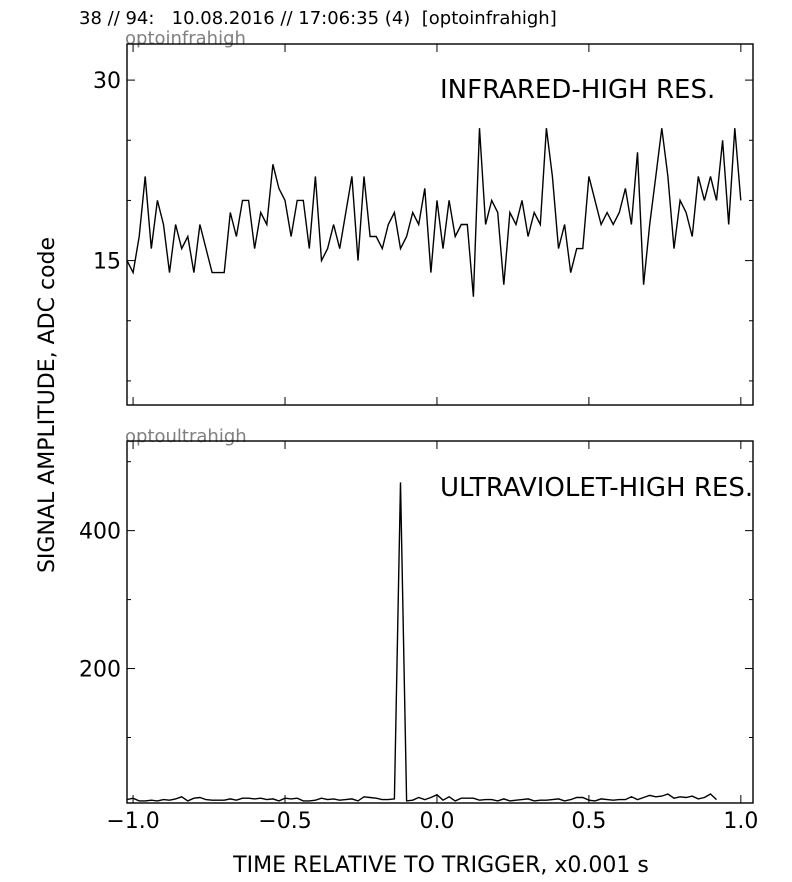 This screenshot has width=792, height=882. I want to click on x-tick-label: −0.5, so click(284, 821).